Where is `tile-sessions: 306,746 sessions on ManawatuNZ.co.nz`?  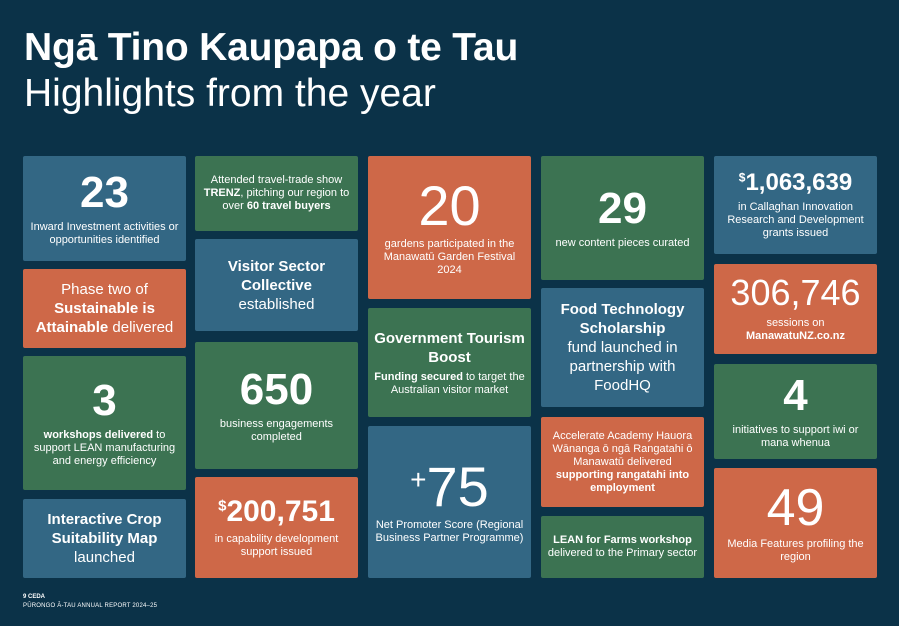
tile-sessions: 306,746 sessions on ManawatuNZ.co.nz is located at coordinates (795, 309).